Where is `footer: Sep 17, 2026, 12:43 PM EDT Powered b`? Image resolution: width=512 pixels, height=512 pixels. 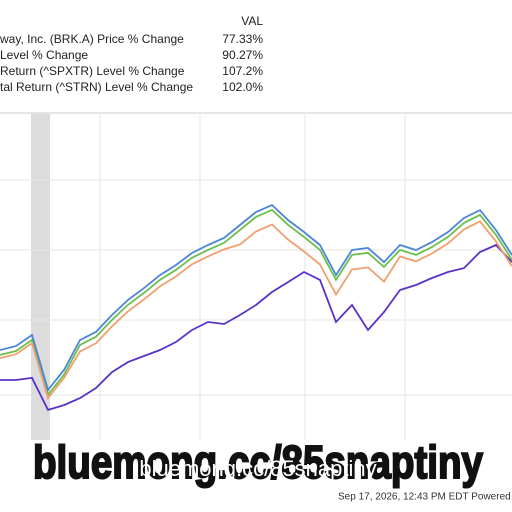 footer: Sep 17, 2026, 12:43 PM EDT Powered b is located at coordinates (425, 497).